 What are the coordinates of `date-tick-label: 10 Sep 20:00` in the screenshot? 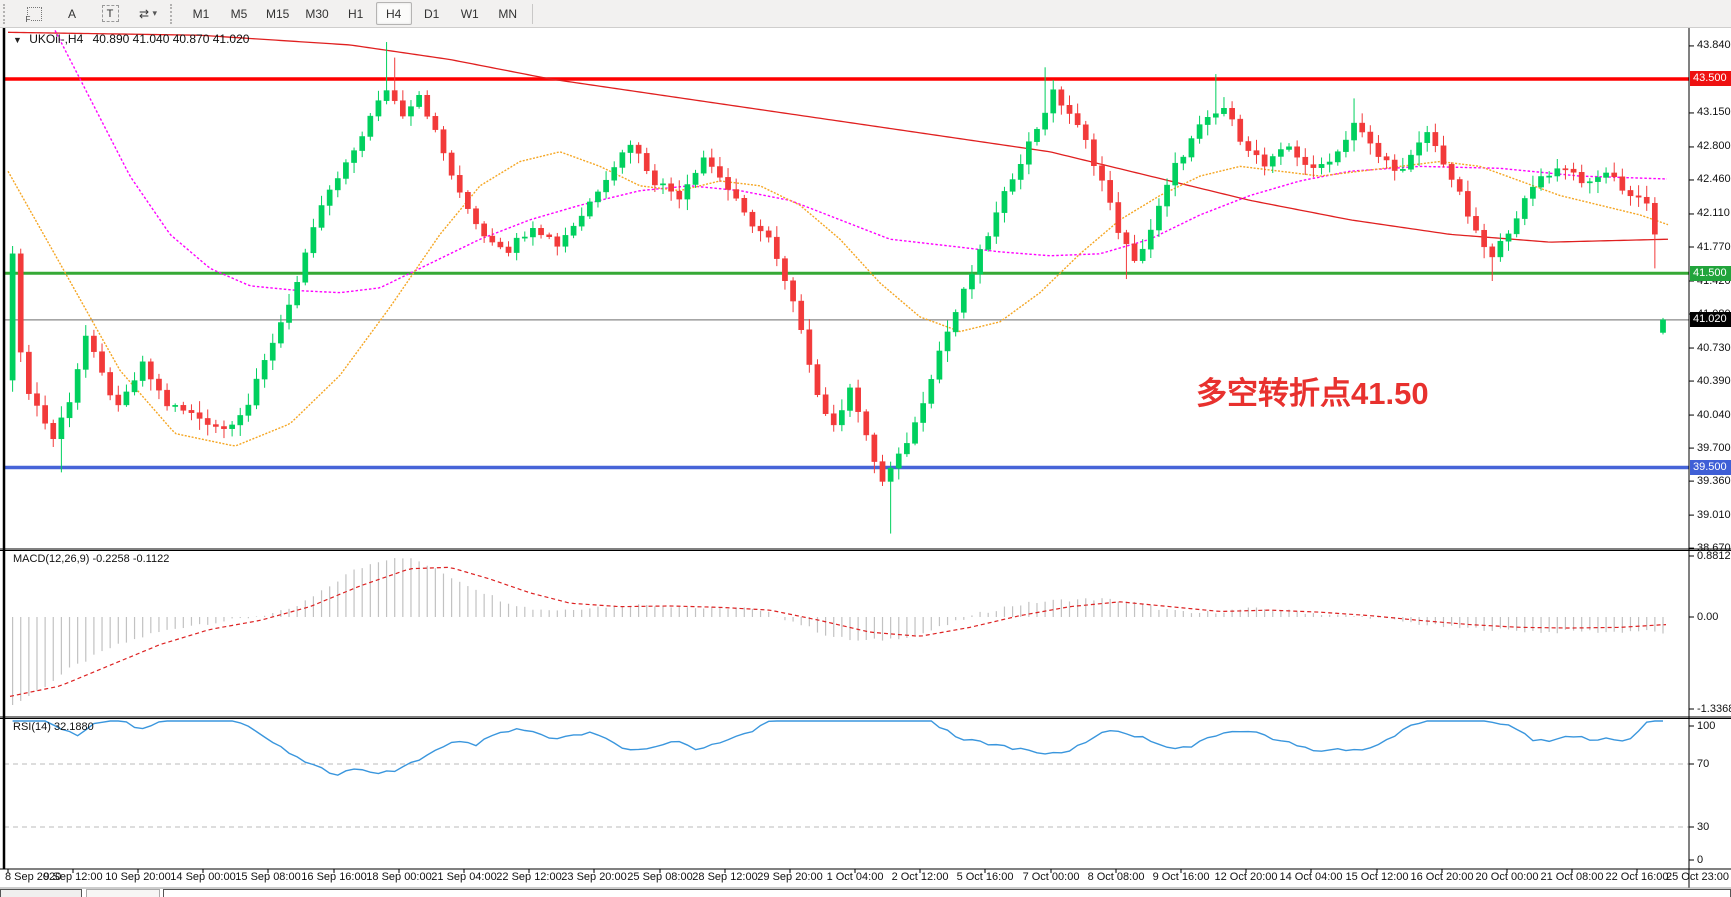 It's located at (138, 877).